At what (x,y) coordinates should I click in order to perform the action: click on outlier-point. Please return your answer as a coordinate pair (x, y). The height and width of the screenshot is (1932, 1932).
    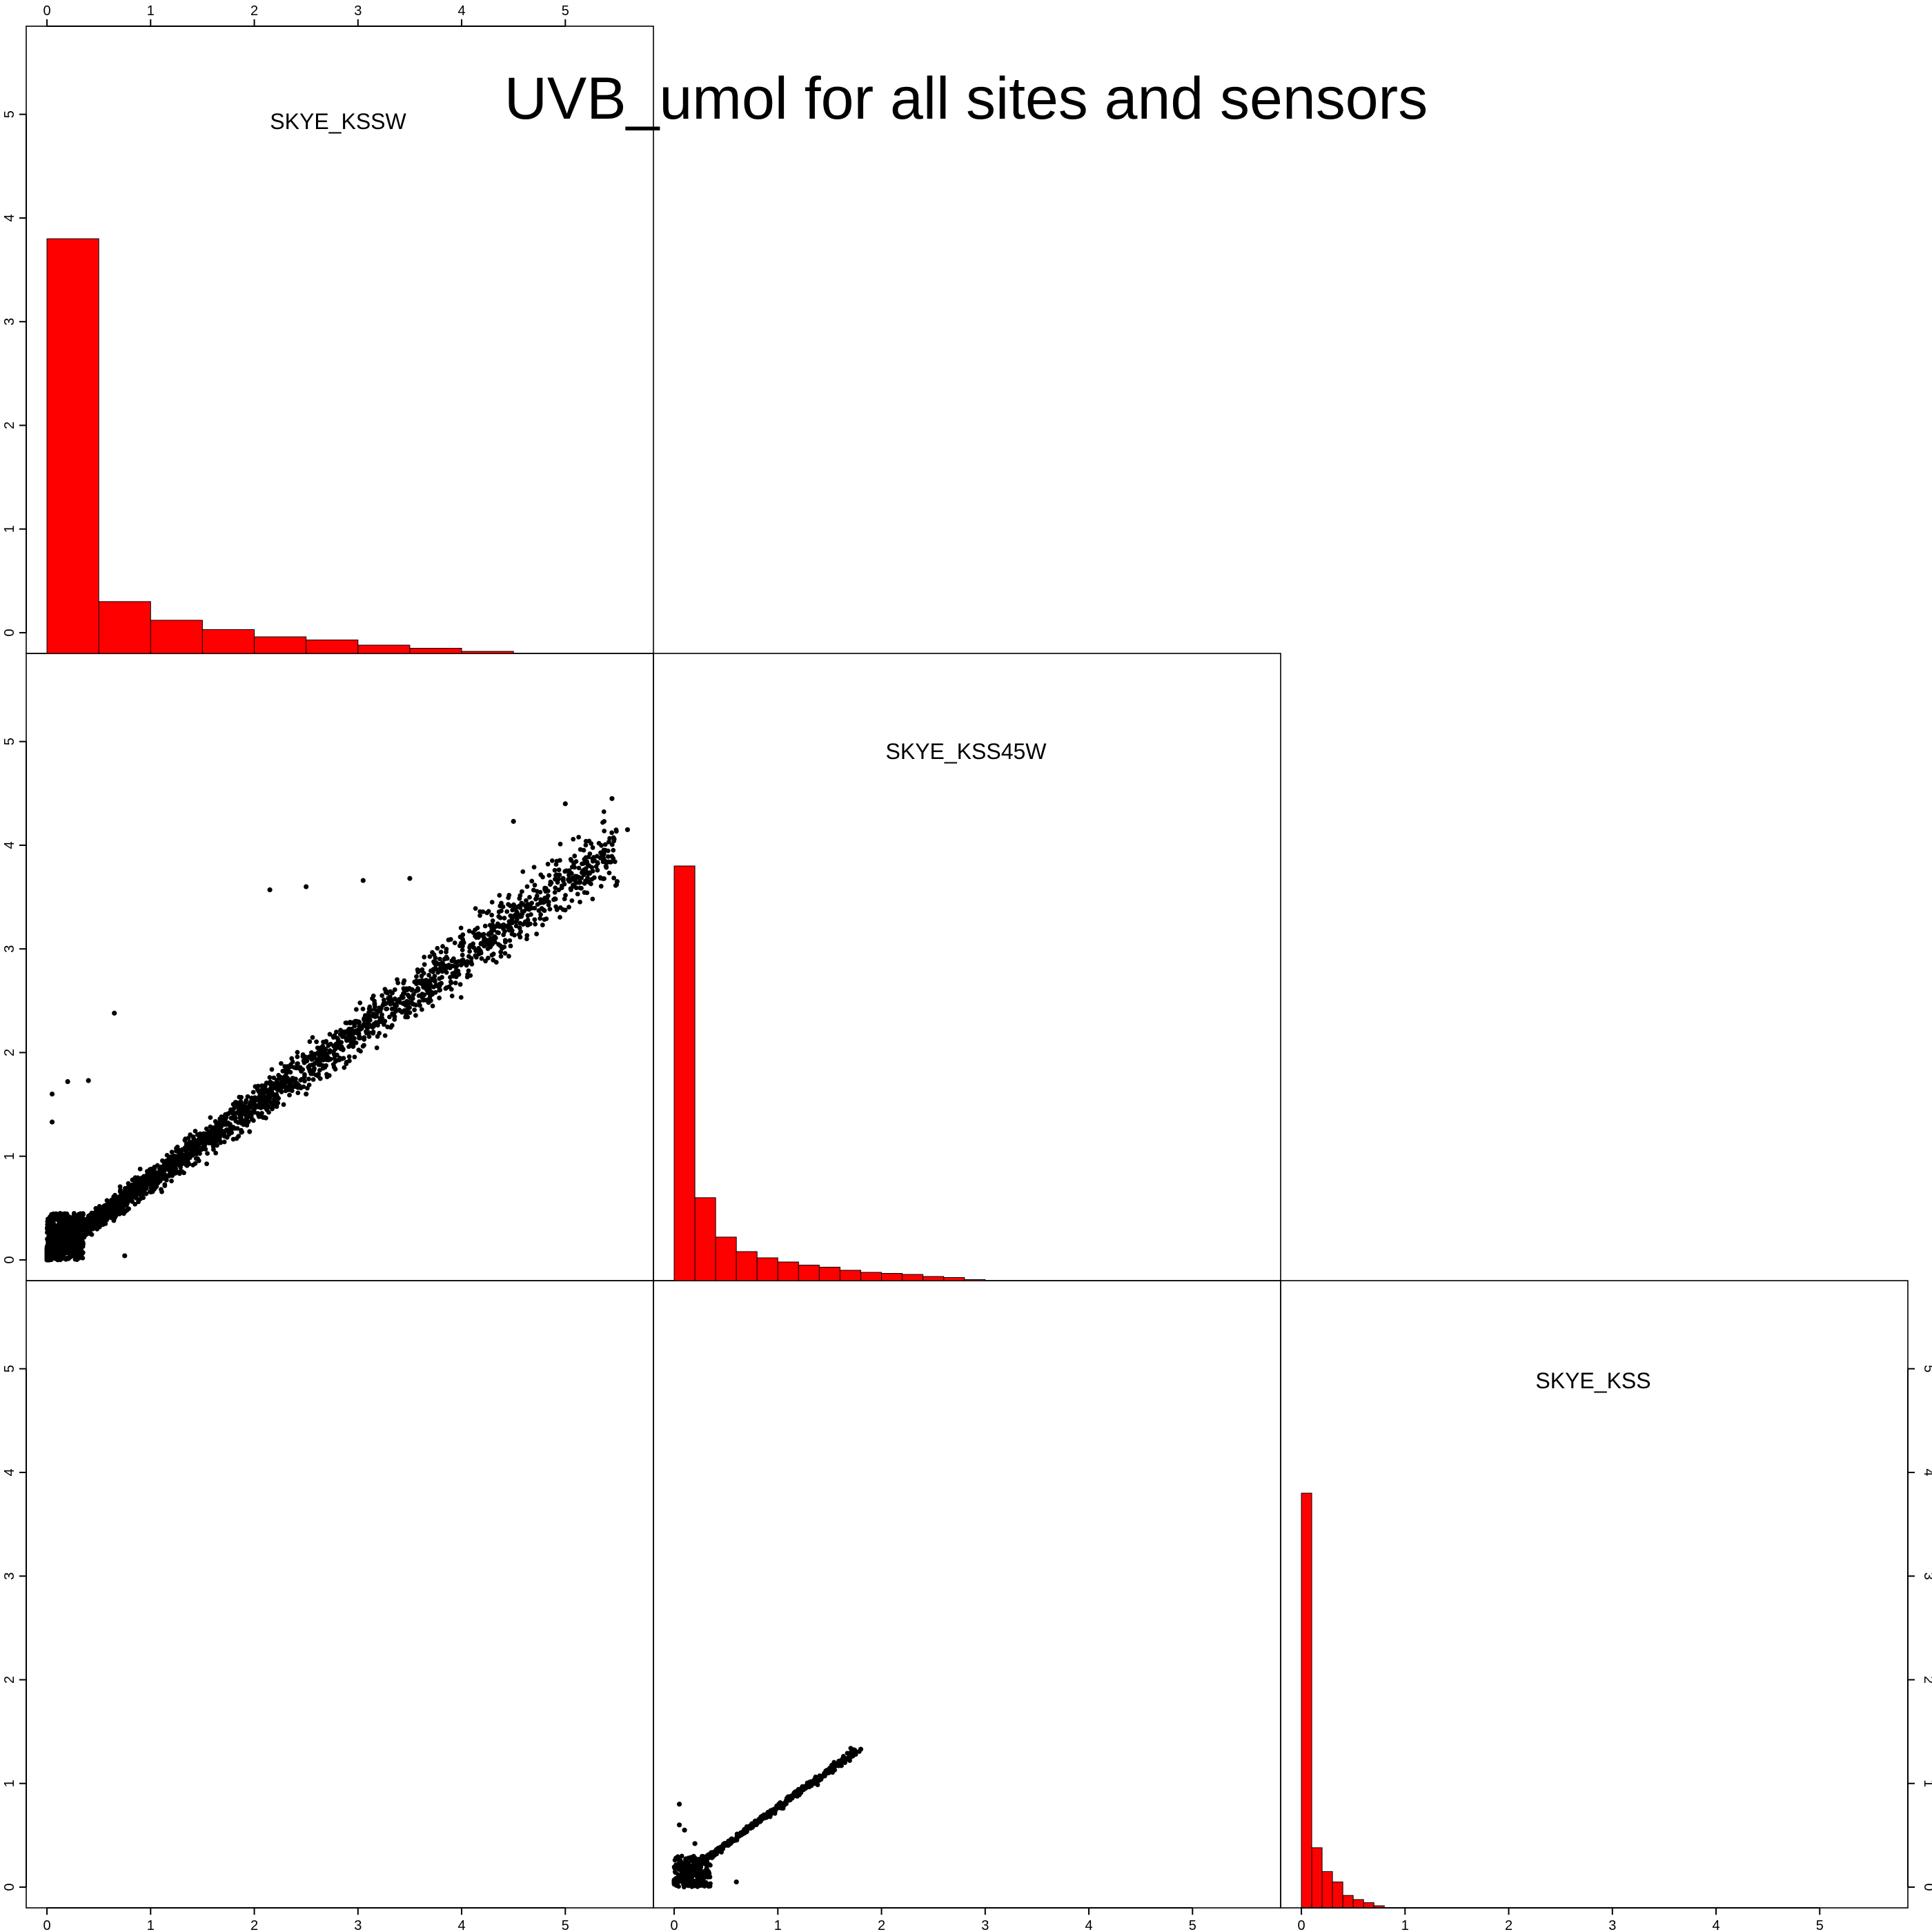
    Looking at the image, I should click on (513, 821).